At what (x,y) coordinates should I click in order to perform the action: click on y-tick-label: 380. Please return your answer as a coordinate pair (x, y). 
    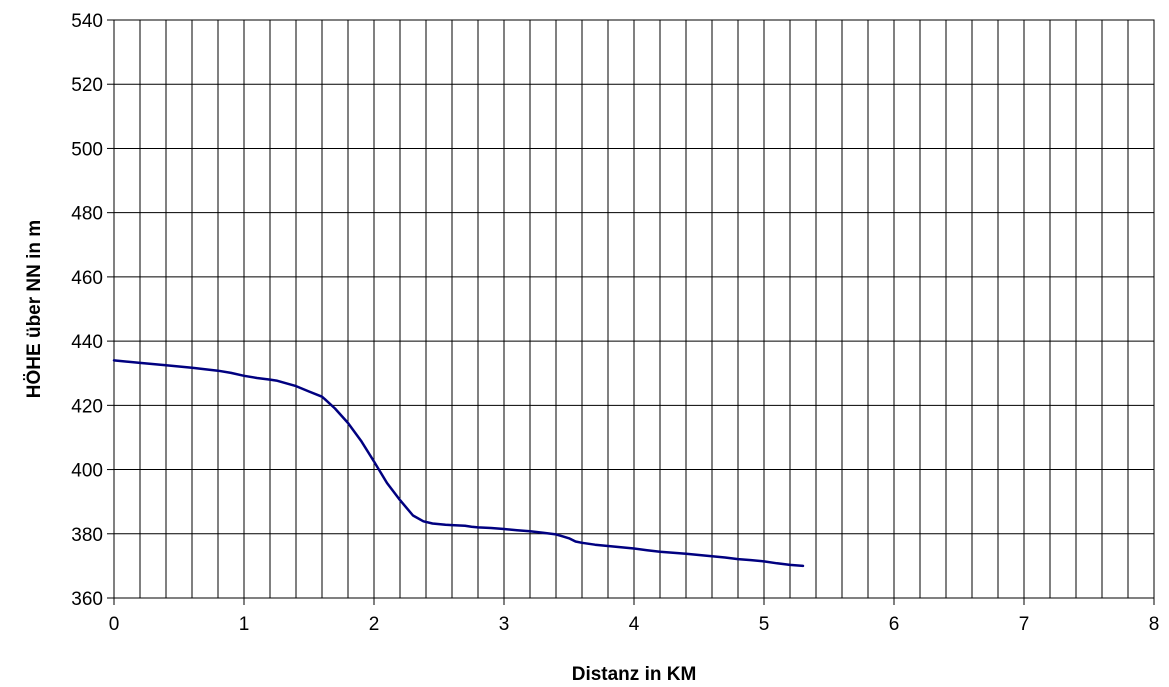
    Looking at the image, I should click on (87, 535).